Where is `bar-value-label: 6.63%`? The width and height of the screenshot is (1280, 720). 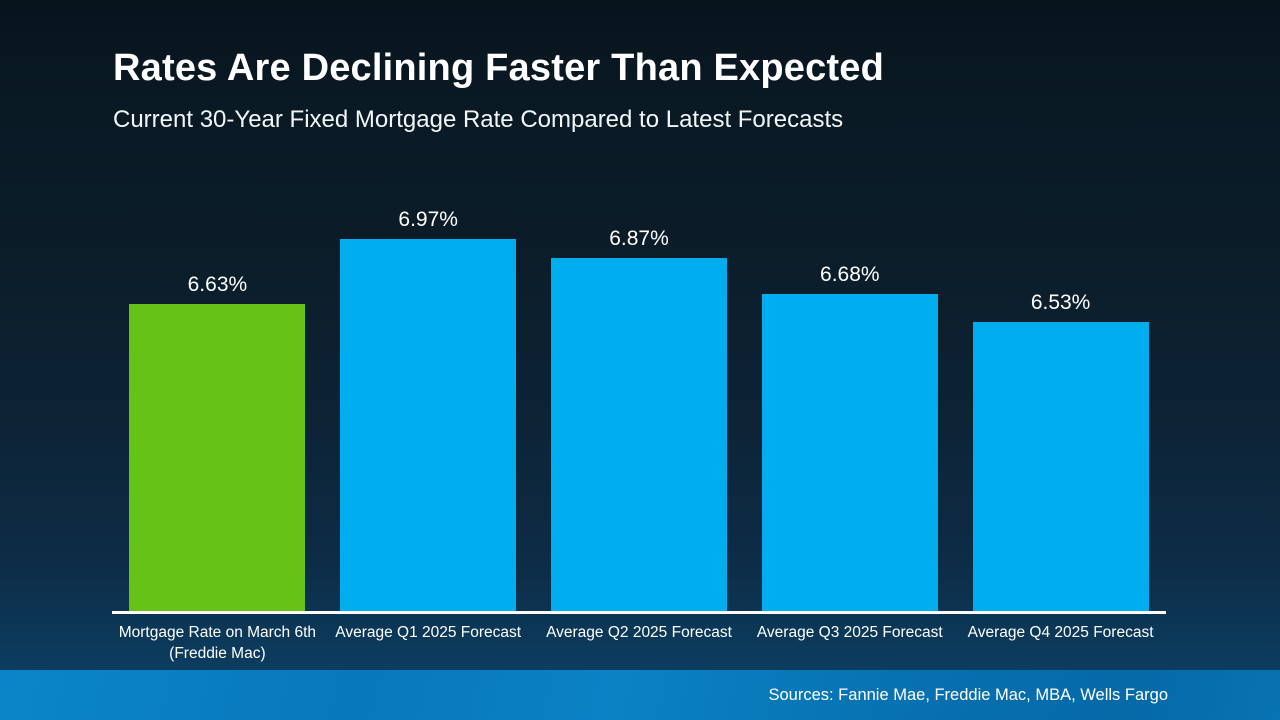
bar-value-label: 6.63% is located at coordinates (217, 284).